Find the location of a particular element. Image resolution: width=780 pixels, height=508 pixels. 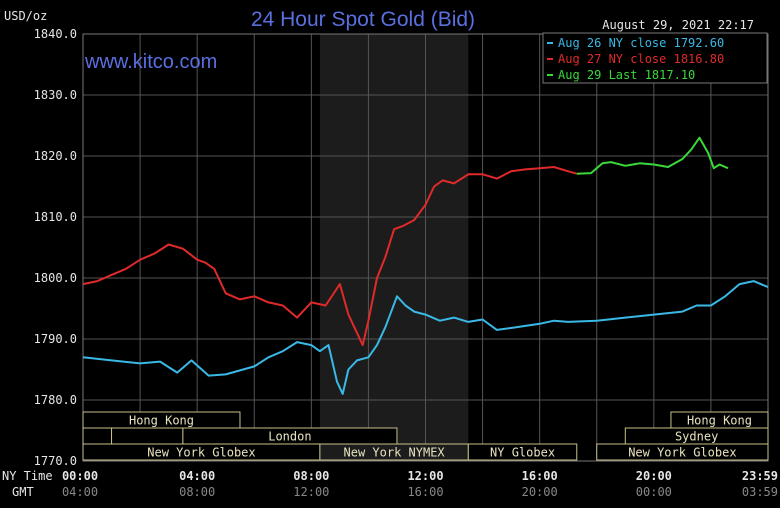

timestamp: August 29, 2021 22:17 is located at coordinates (678, 25).